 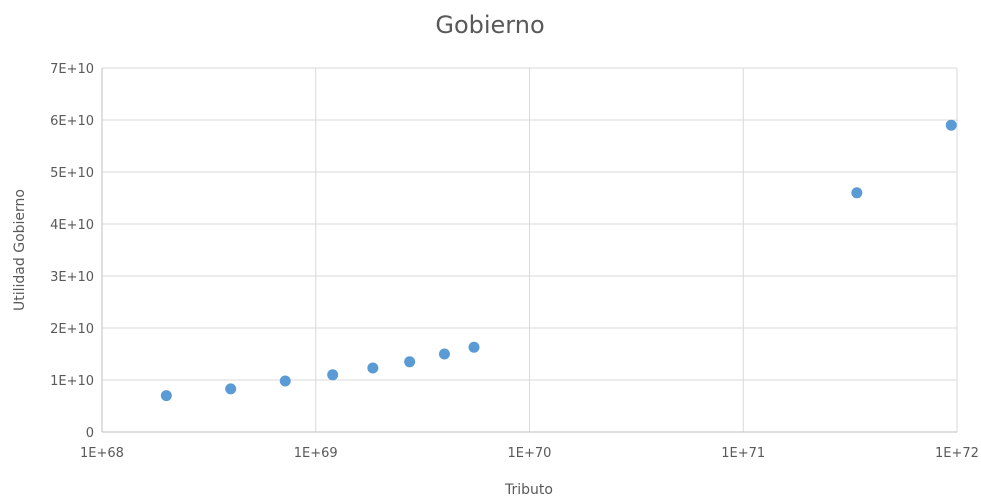 I want to click on y-tick-label: 6E+10, so click(x=72, y=121).